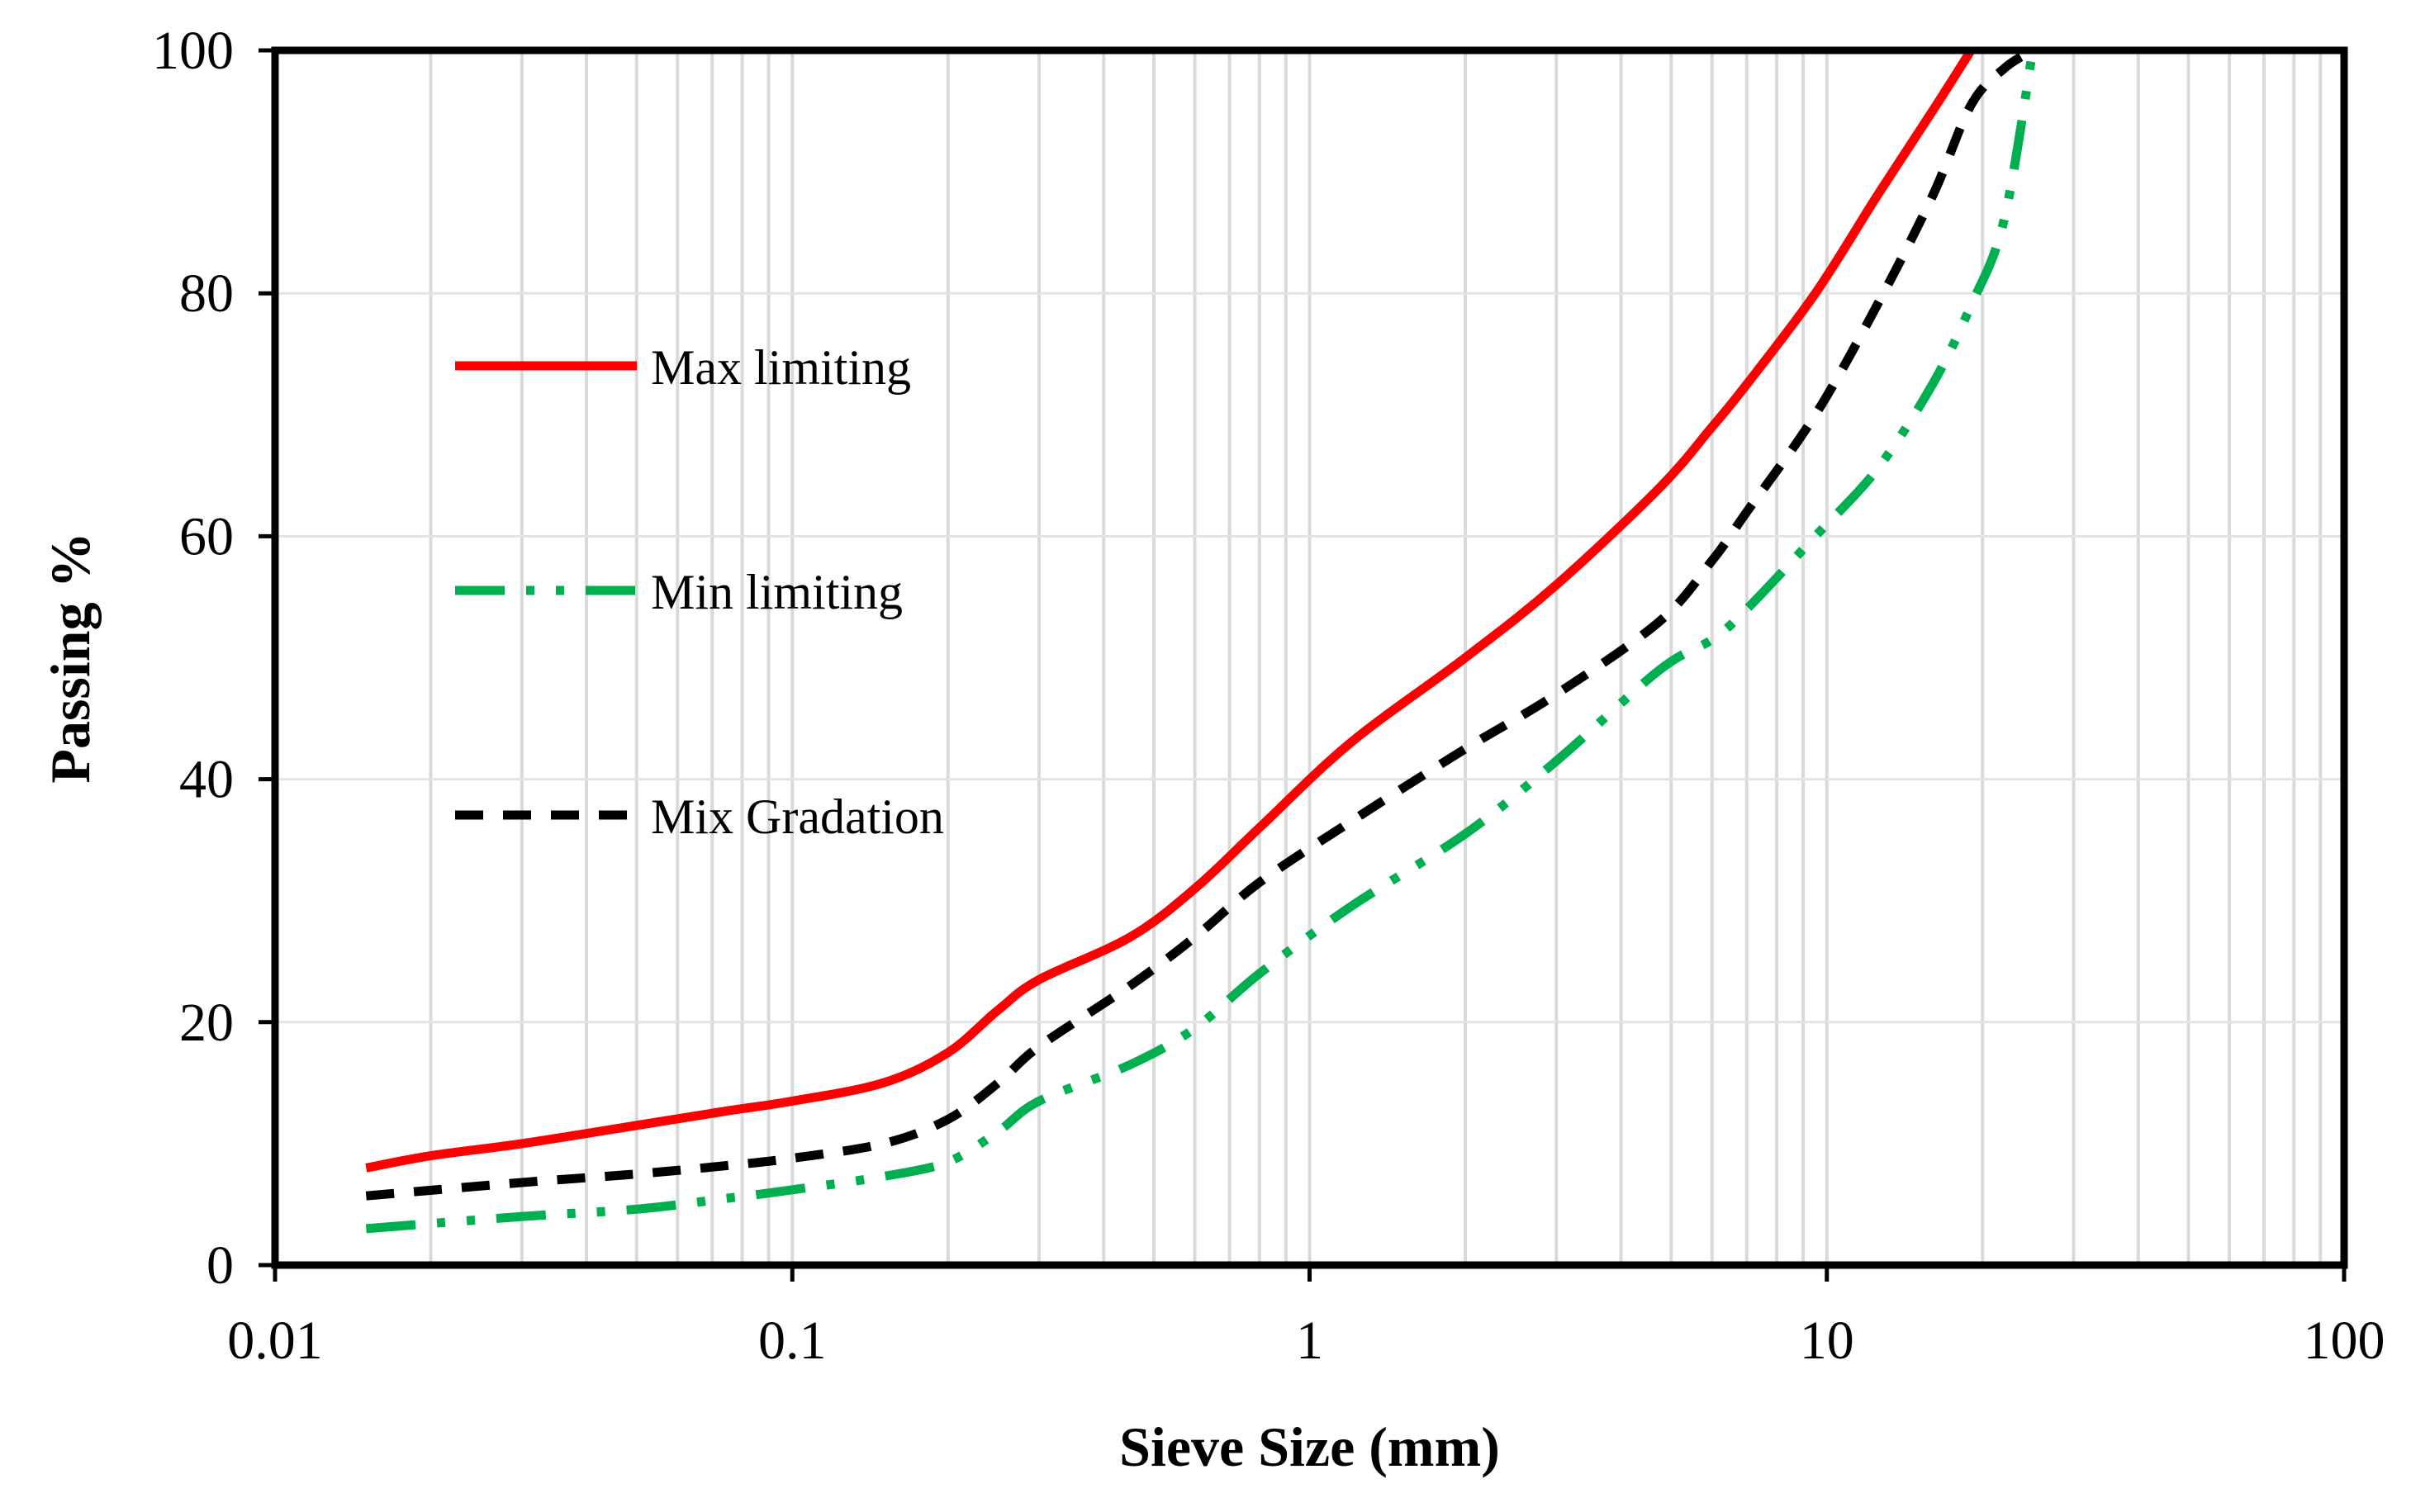 This screenshot has height=1512, width=2430. What do you see at coordinates (193, 51) in the screenshot?
I see `y-tick-label: 100` at bounding box center [193, 51].